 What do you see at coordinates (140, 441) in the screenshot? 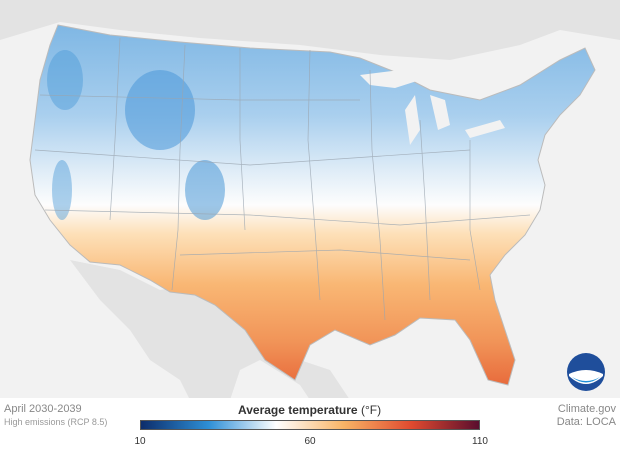
I see `scale-tick-min: 10` at bounding box center [140, 441].